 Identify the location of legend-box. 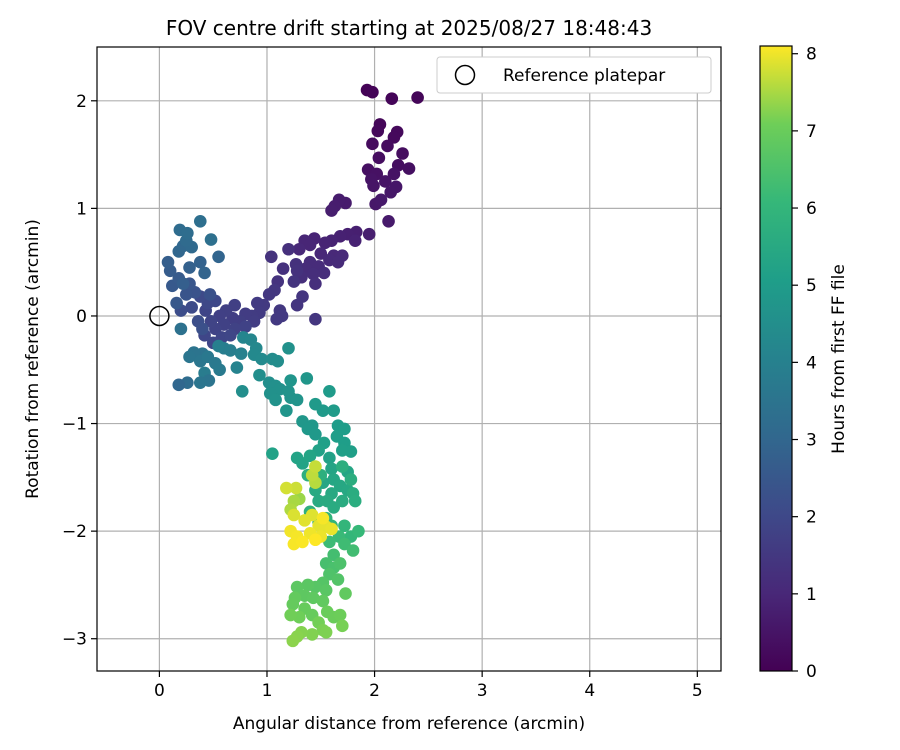
(574, 75).